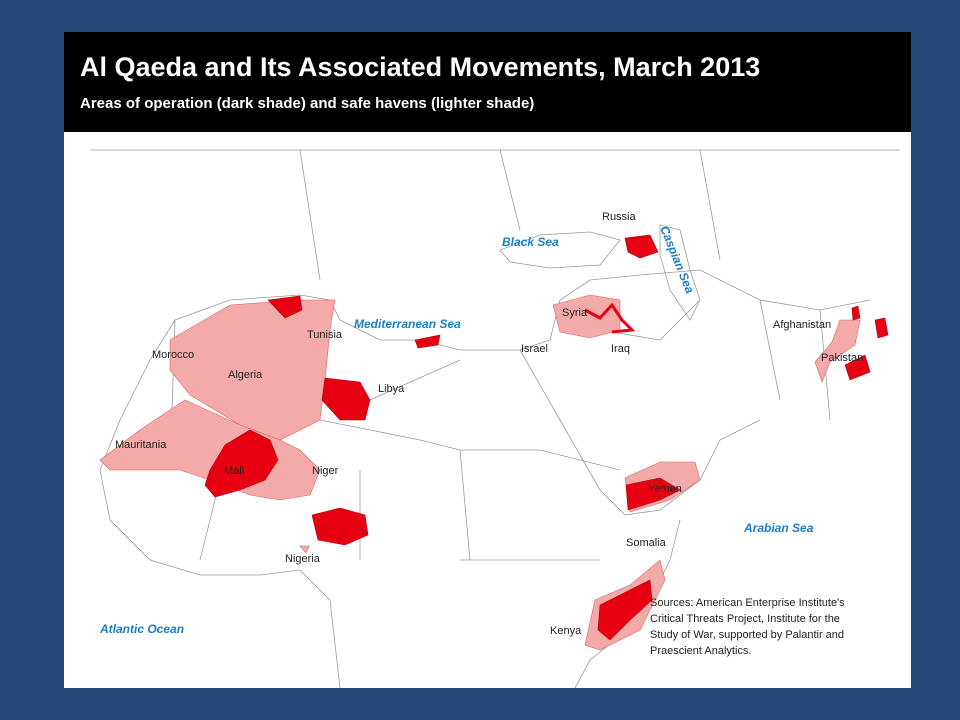 The image size is (960, 720). What do you see at coordinates (747, 635) in the screenshot?
I see `sources-line: Study of War, supported by Palantir and` at bounding box center [747, 635].